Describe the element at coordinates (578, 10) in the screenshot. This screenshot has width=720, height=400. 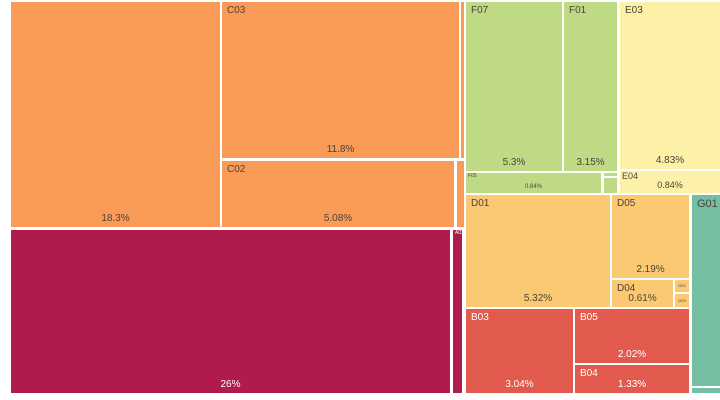
I see `tile-label: F01` at that location.